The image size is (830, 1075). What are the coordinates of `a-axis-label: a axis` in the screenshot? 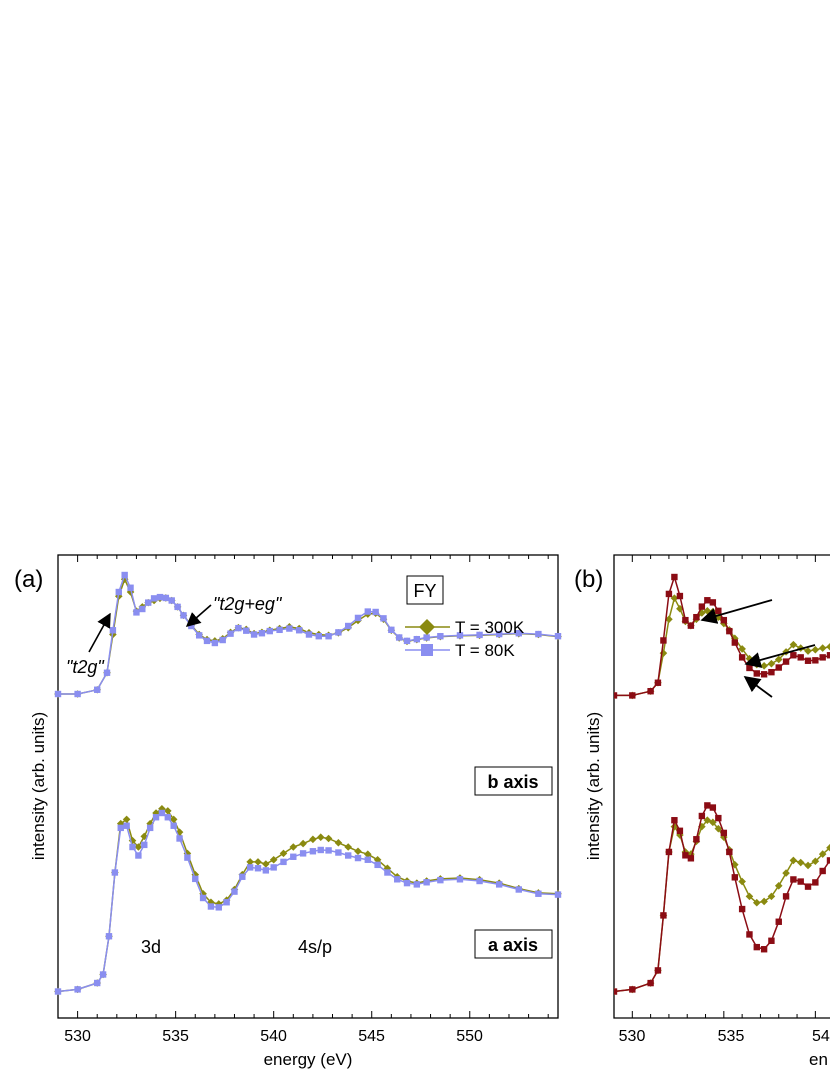 It's located at (513, 945).